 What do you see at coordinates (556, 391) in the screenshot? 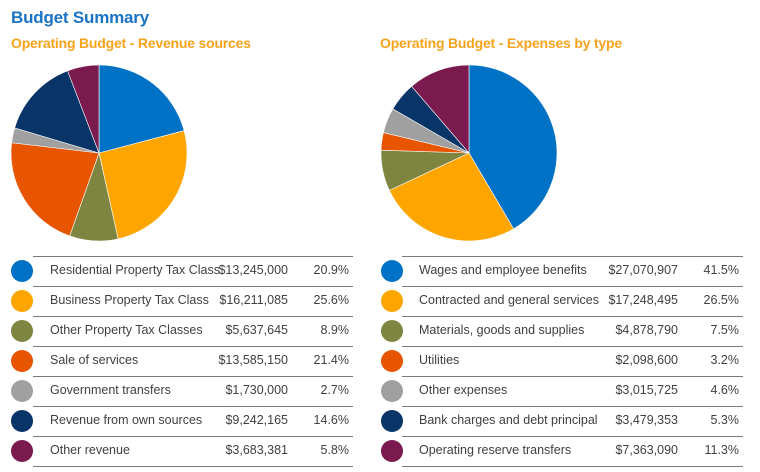
I see `expenses-legend-row: Other expenses $3,015,725 4.6%` at bounding box center [556, 391].